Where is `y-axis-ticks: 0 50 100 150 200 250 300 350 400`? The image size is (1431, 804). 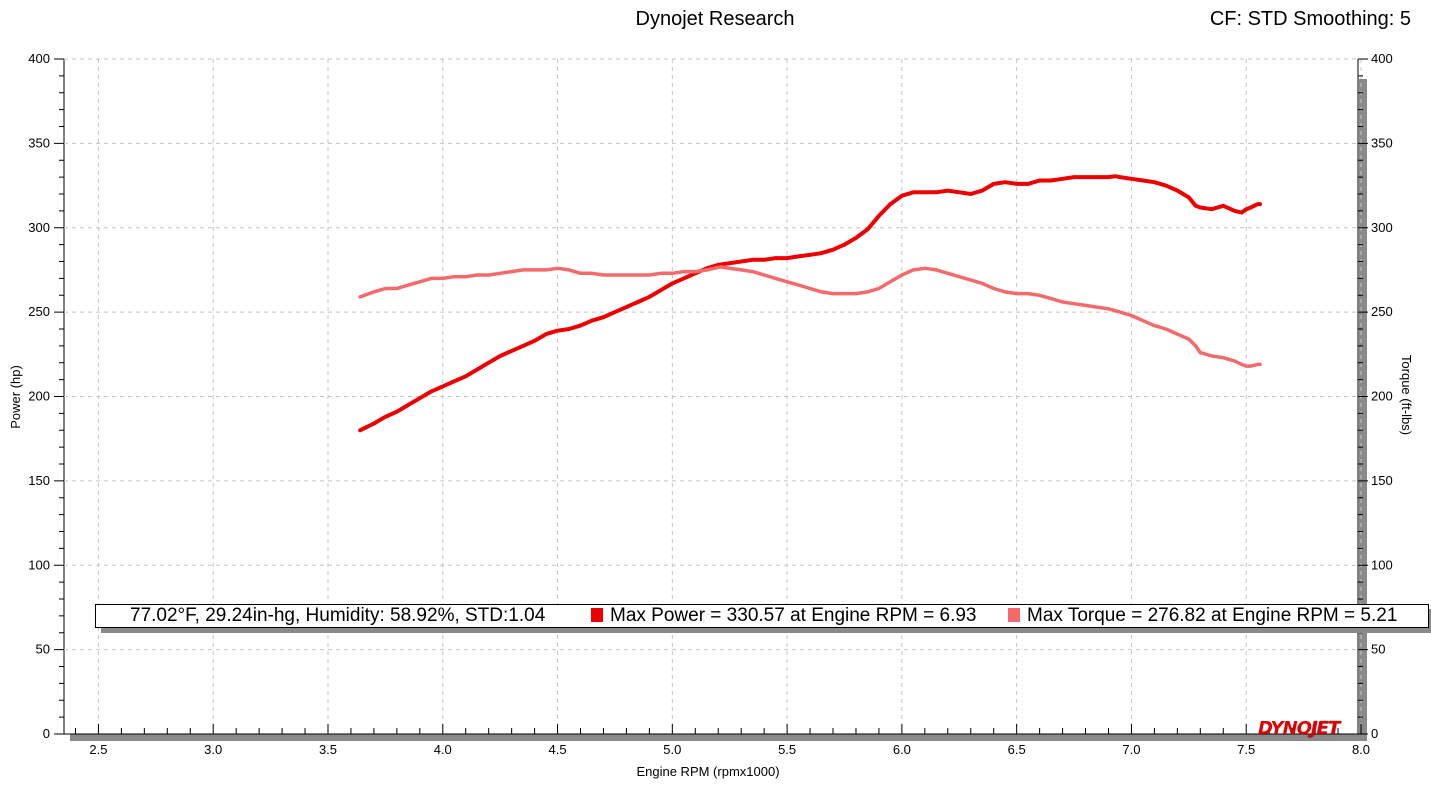
y-axis-ticks: 0 50 100 150 200 250 300 350 400 is located at coordinates (46, 396).